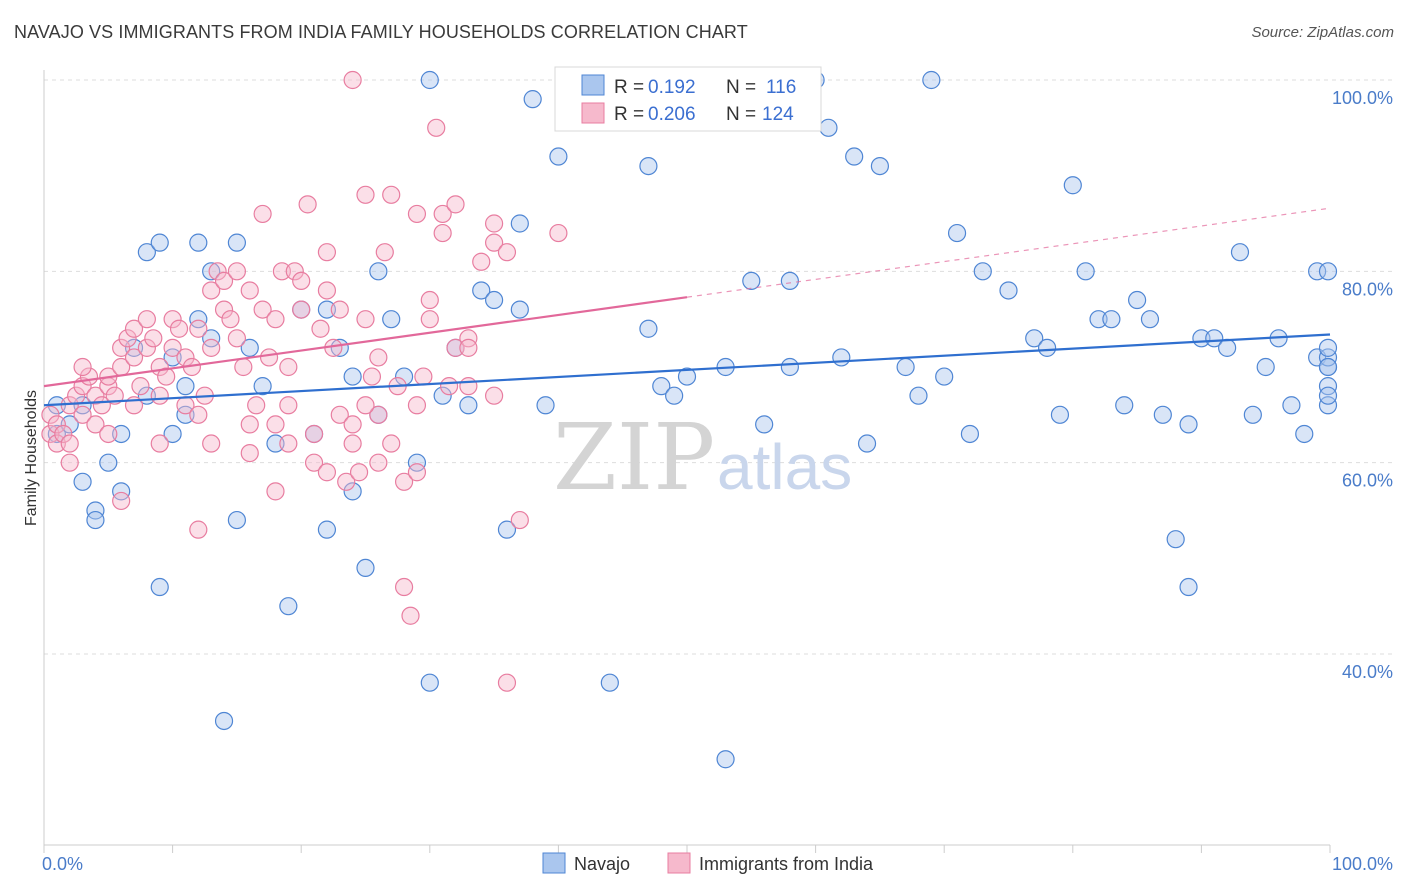 This screenshot has height=892, width=1406. What do you see at coordinates (741, 114) in the screenshot?
I see `legend-n-label-india: N =` at bounding box center [741, 114].